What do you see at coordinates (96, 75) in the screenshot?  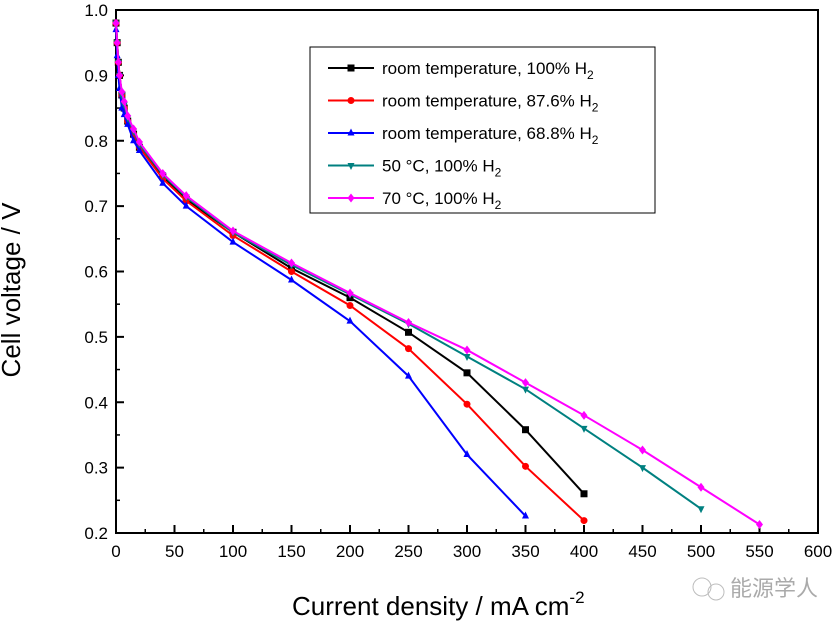 I see `y-tick-label: 0.9` at bounding box center [96, 75].